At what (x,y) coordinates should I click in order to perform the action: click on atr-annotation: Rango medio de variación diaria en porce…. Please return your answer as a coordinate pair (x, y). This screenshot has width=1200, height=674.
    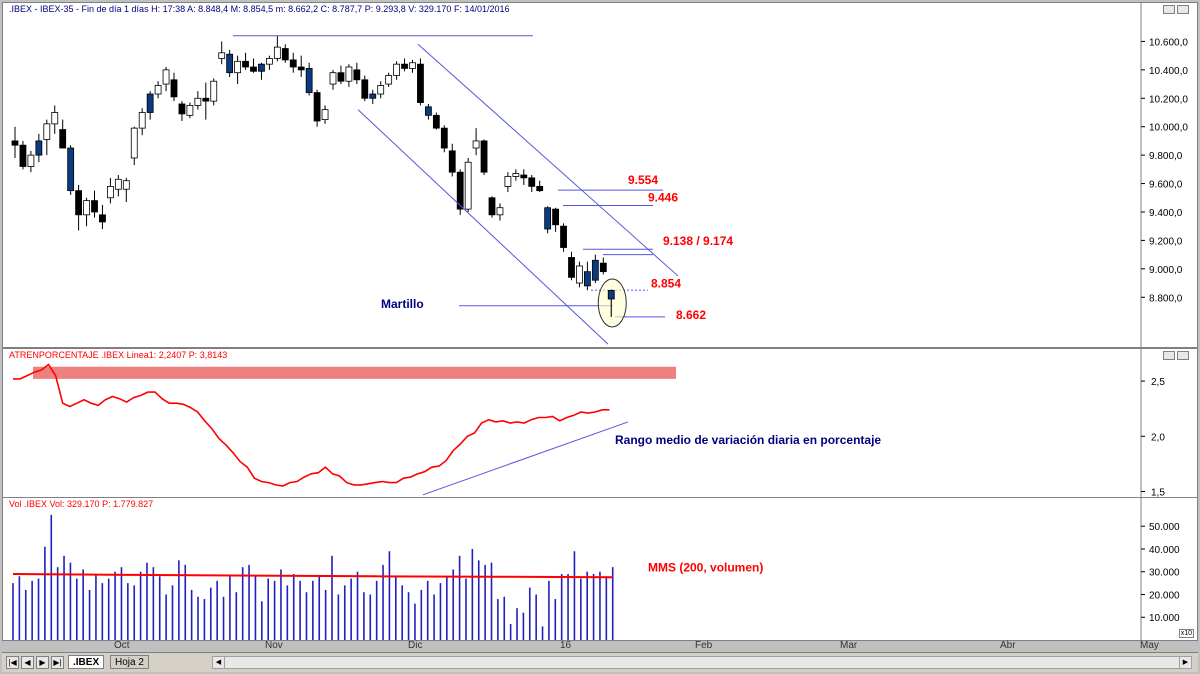
    Looking at the image, I should click on (748, 440).